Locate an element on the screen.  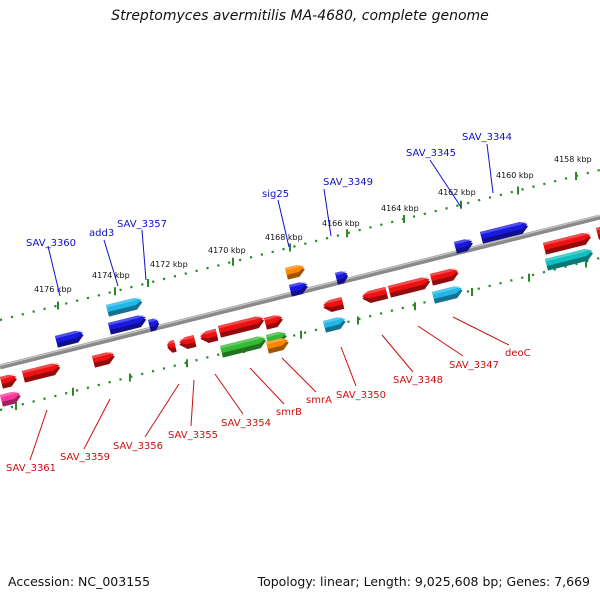
tick-label: 4168 kbp is located at coordinates (284, 237).